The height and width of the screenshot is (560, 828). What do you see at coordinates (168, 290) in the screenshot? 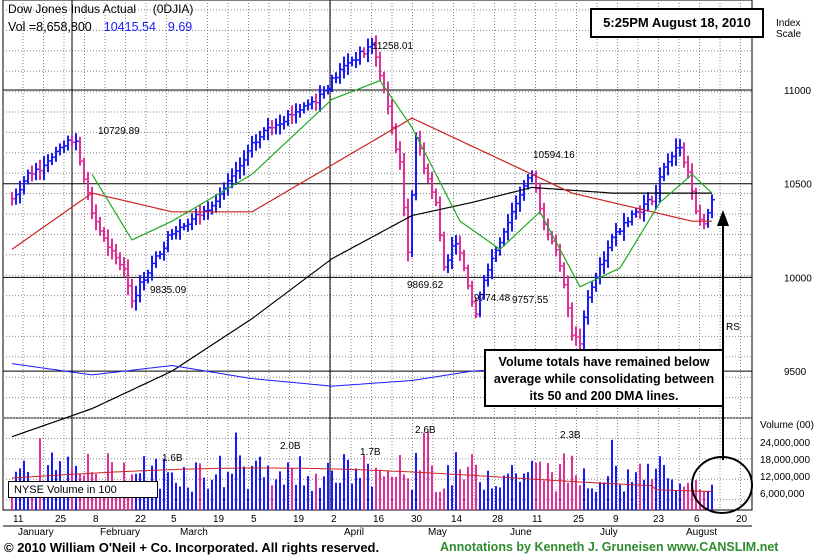
I see `price-annotation: 9835.09` at bounding box center [168, 290].